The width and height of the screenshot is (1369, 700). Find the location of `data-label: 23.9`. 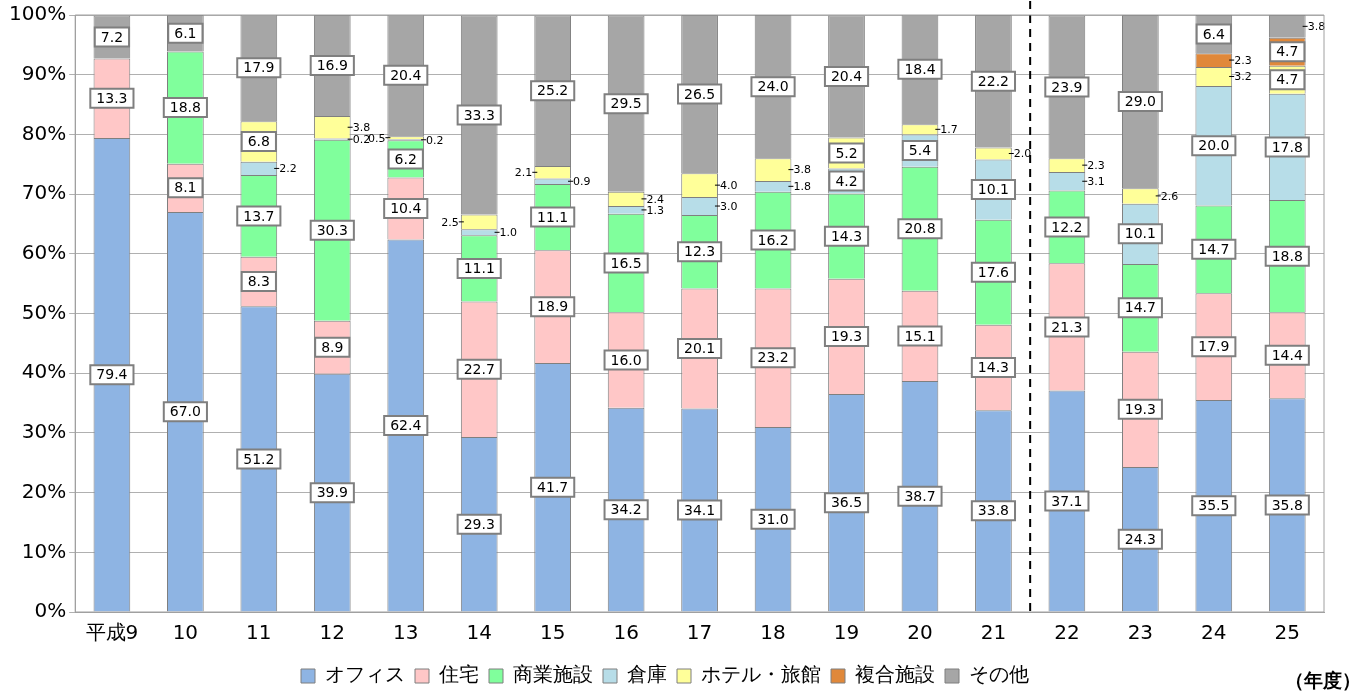

data-label: 23.9 is located at coordinates (1067, 86).